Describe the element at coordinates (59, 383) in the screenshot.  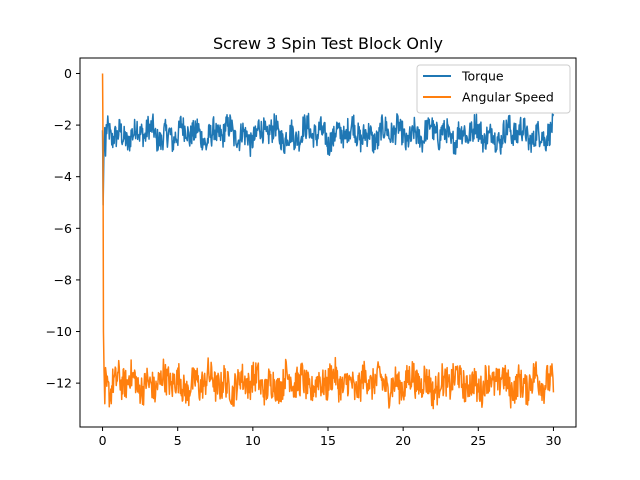
I see `y-tick-label: −12` at that location.